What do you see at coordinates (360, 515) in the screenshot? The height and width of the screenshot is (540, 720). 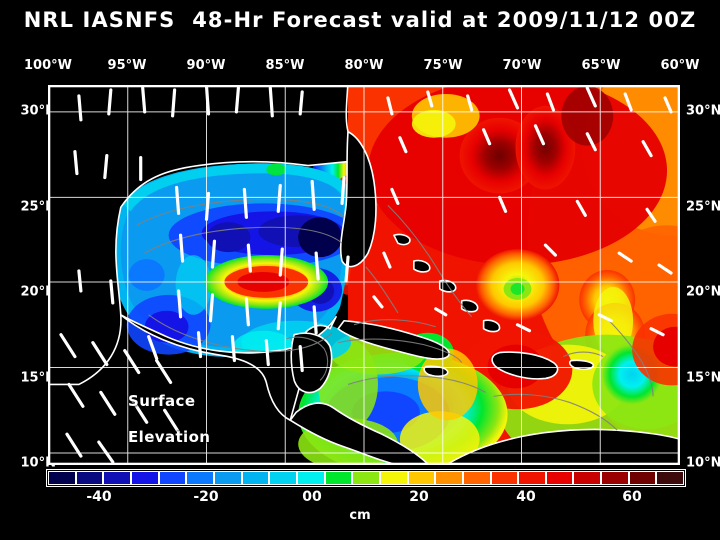 I see `colorbar-units-label: cm` at bounding box center [360, 515].